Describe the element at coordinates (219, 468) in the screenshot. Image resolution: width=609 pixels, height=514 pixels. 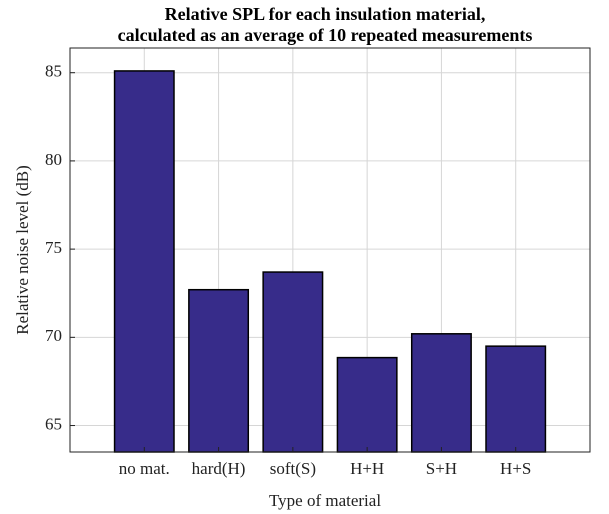
I see `x-tick-label: hard(H)` at that location.